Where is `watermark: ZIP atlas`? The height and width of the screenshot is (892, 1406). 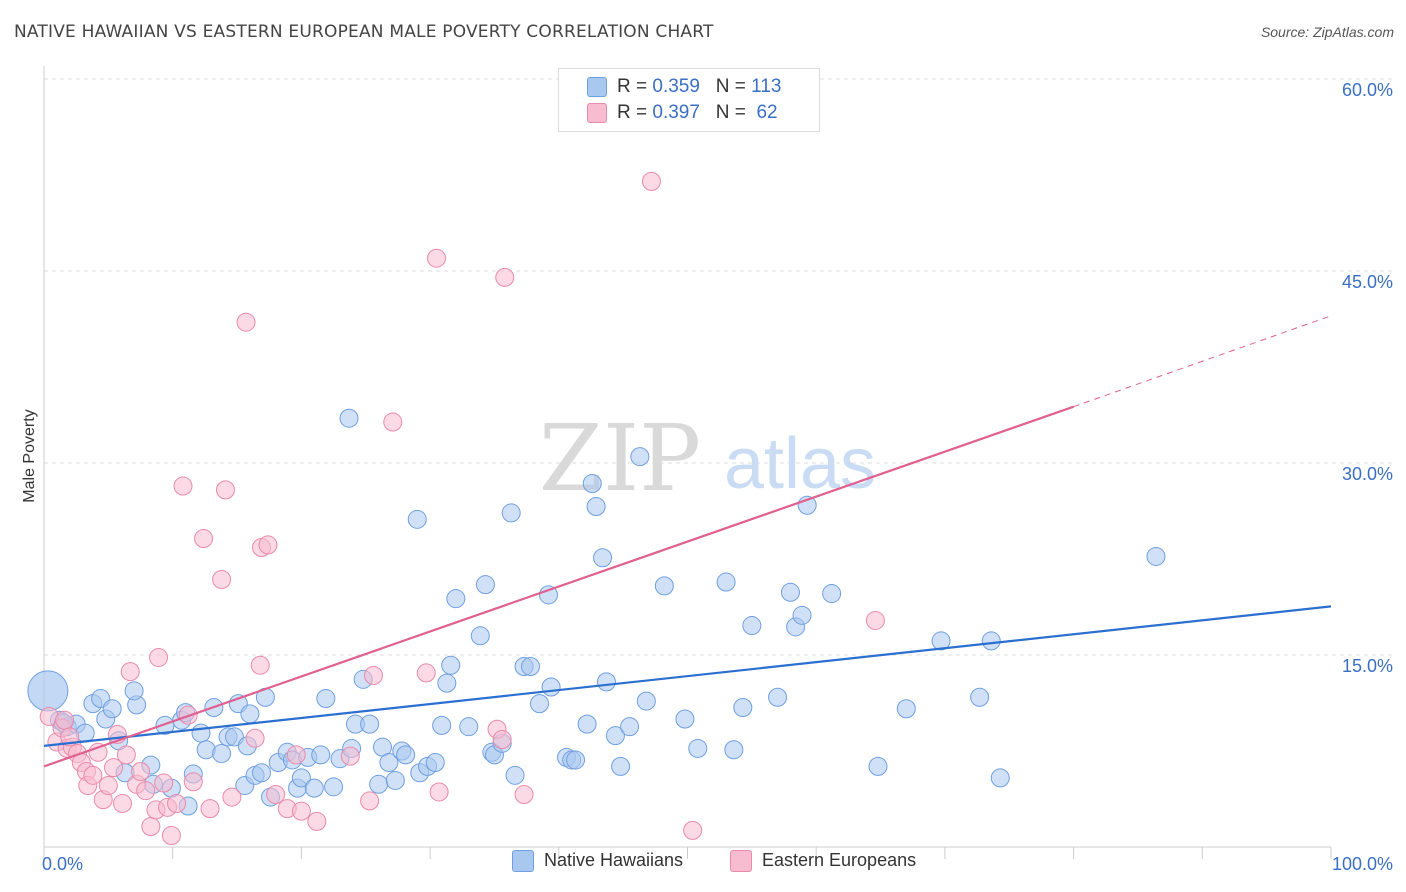
watermark: ZIP atlas is located at coordinates (707, 458).